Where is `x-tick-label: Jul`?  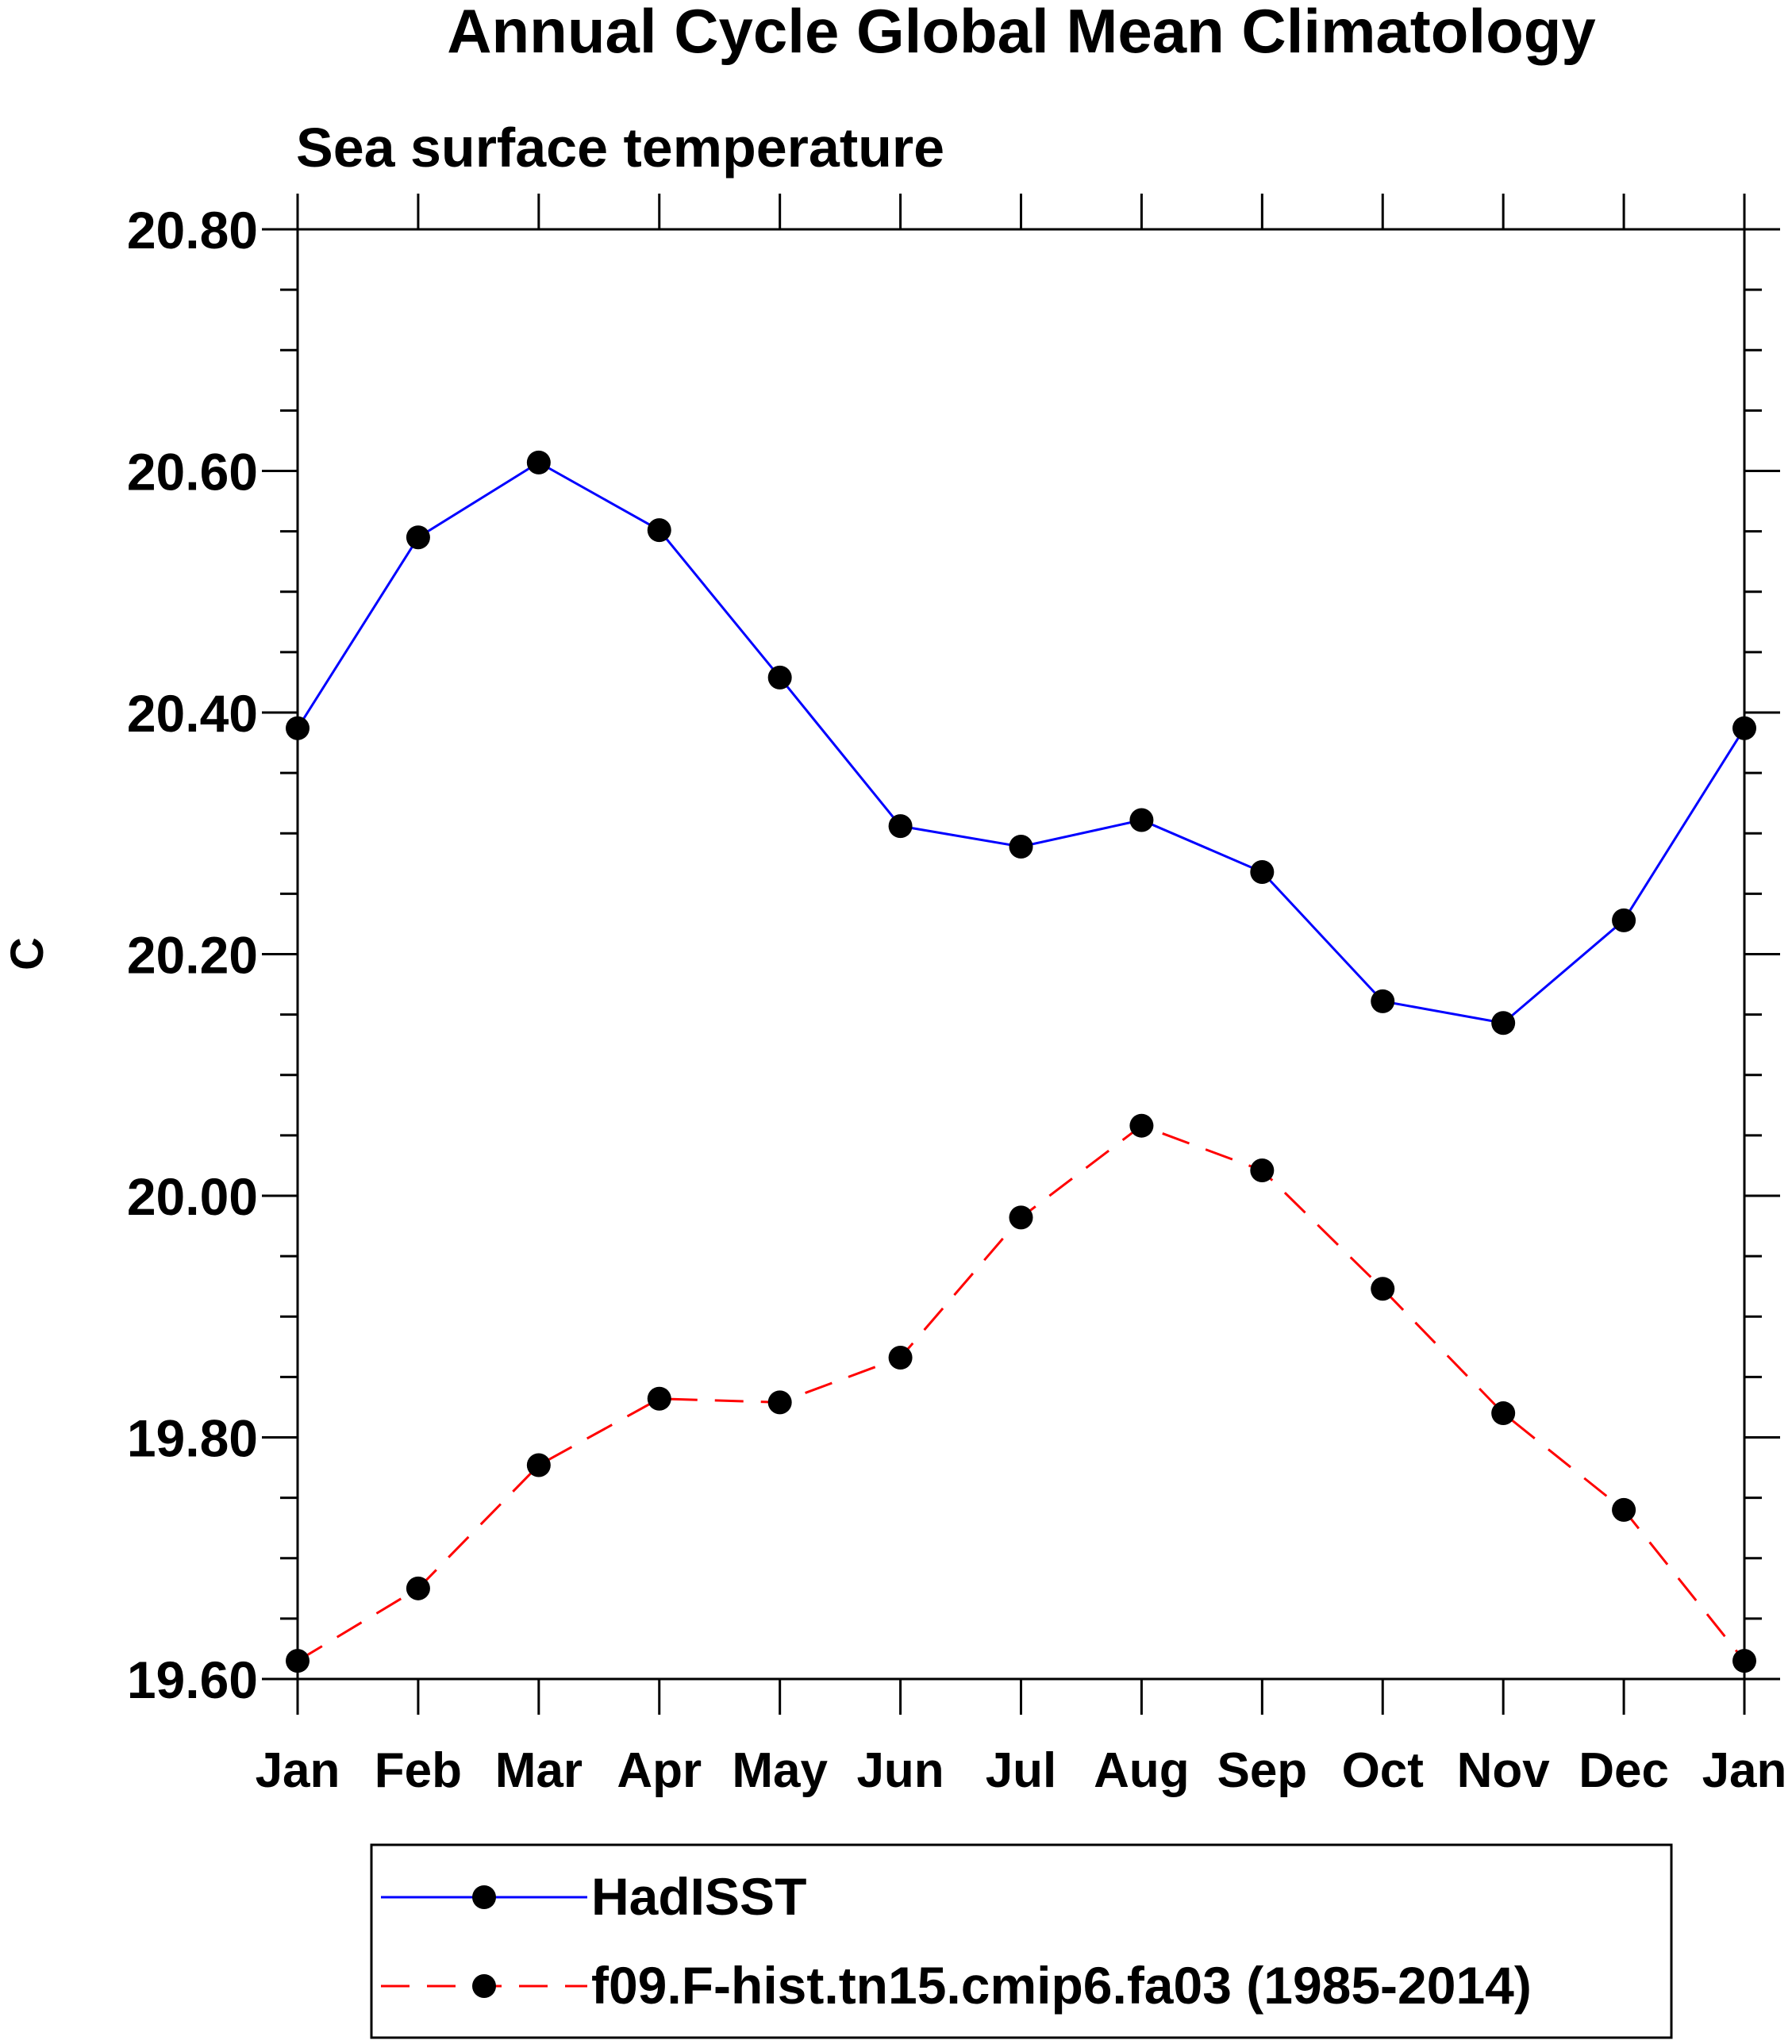
x-tick-label: Jul is located at coordinates (1021, 1770).